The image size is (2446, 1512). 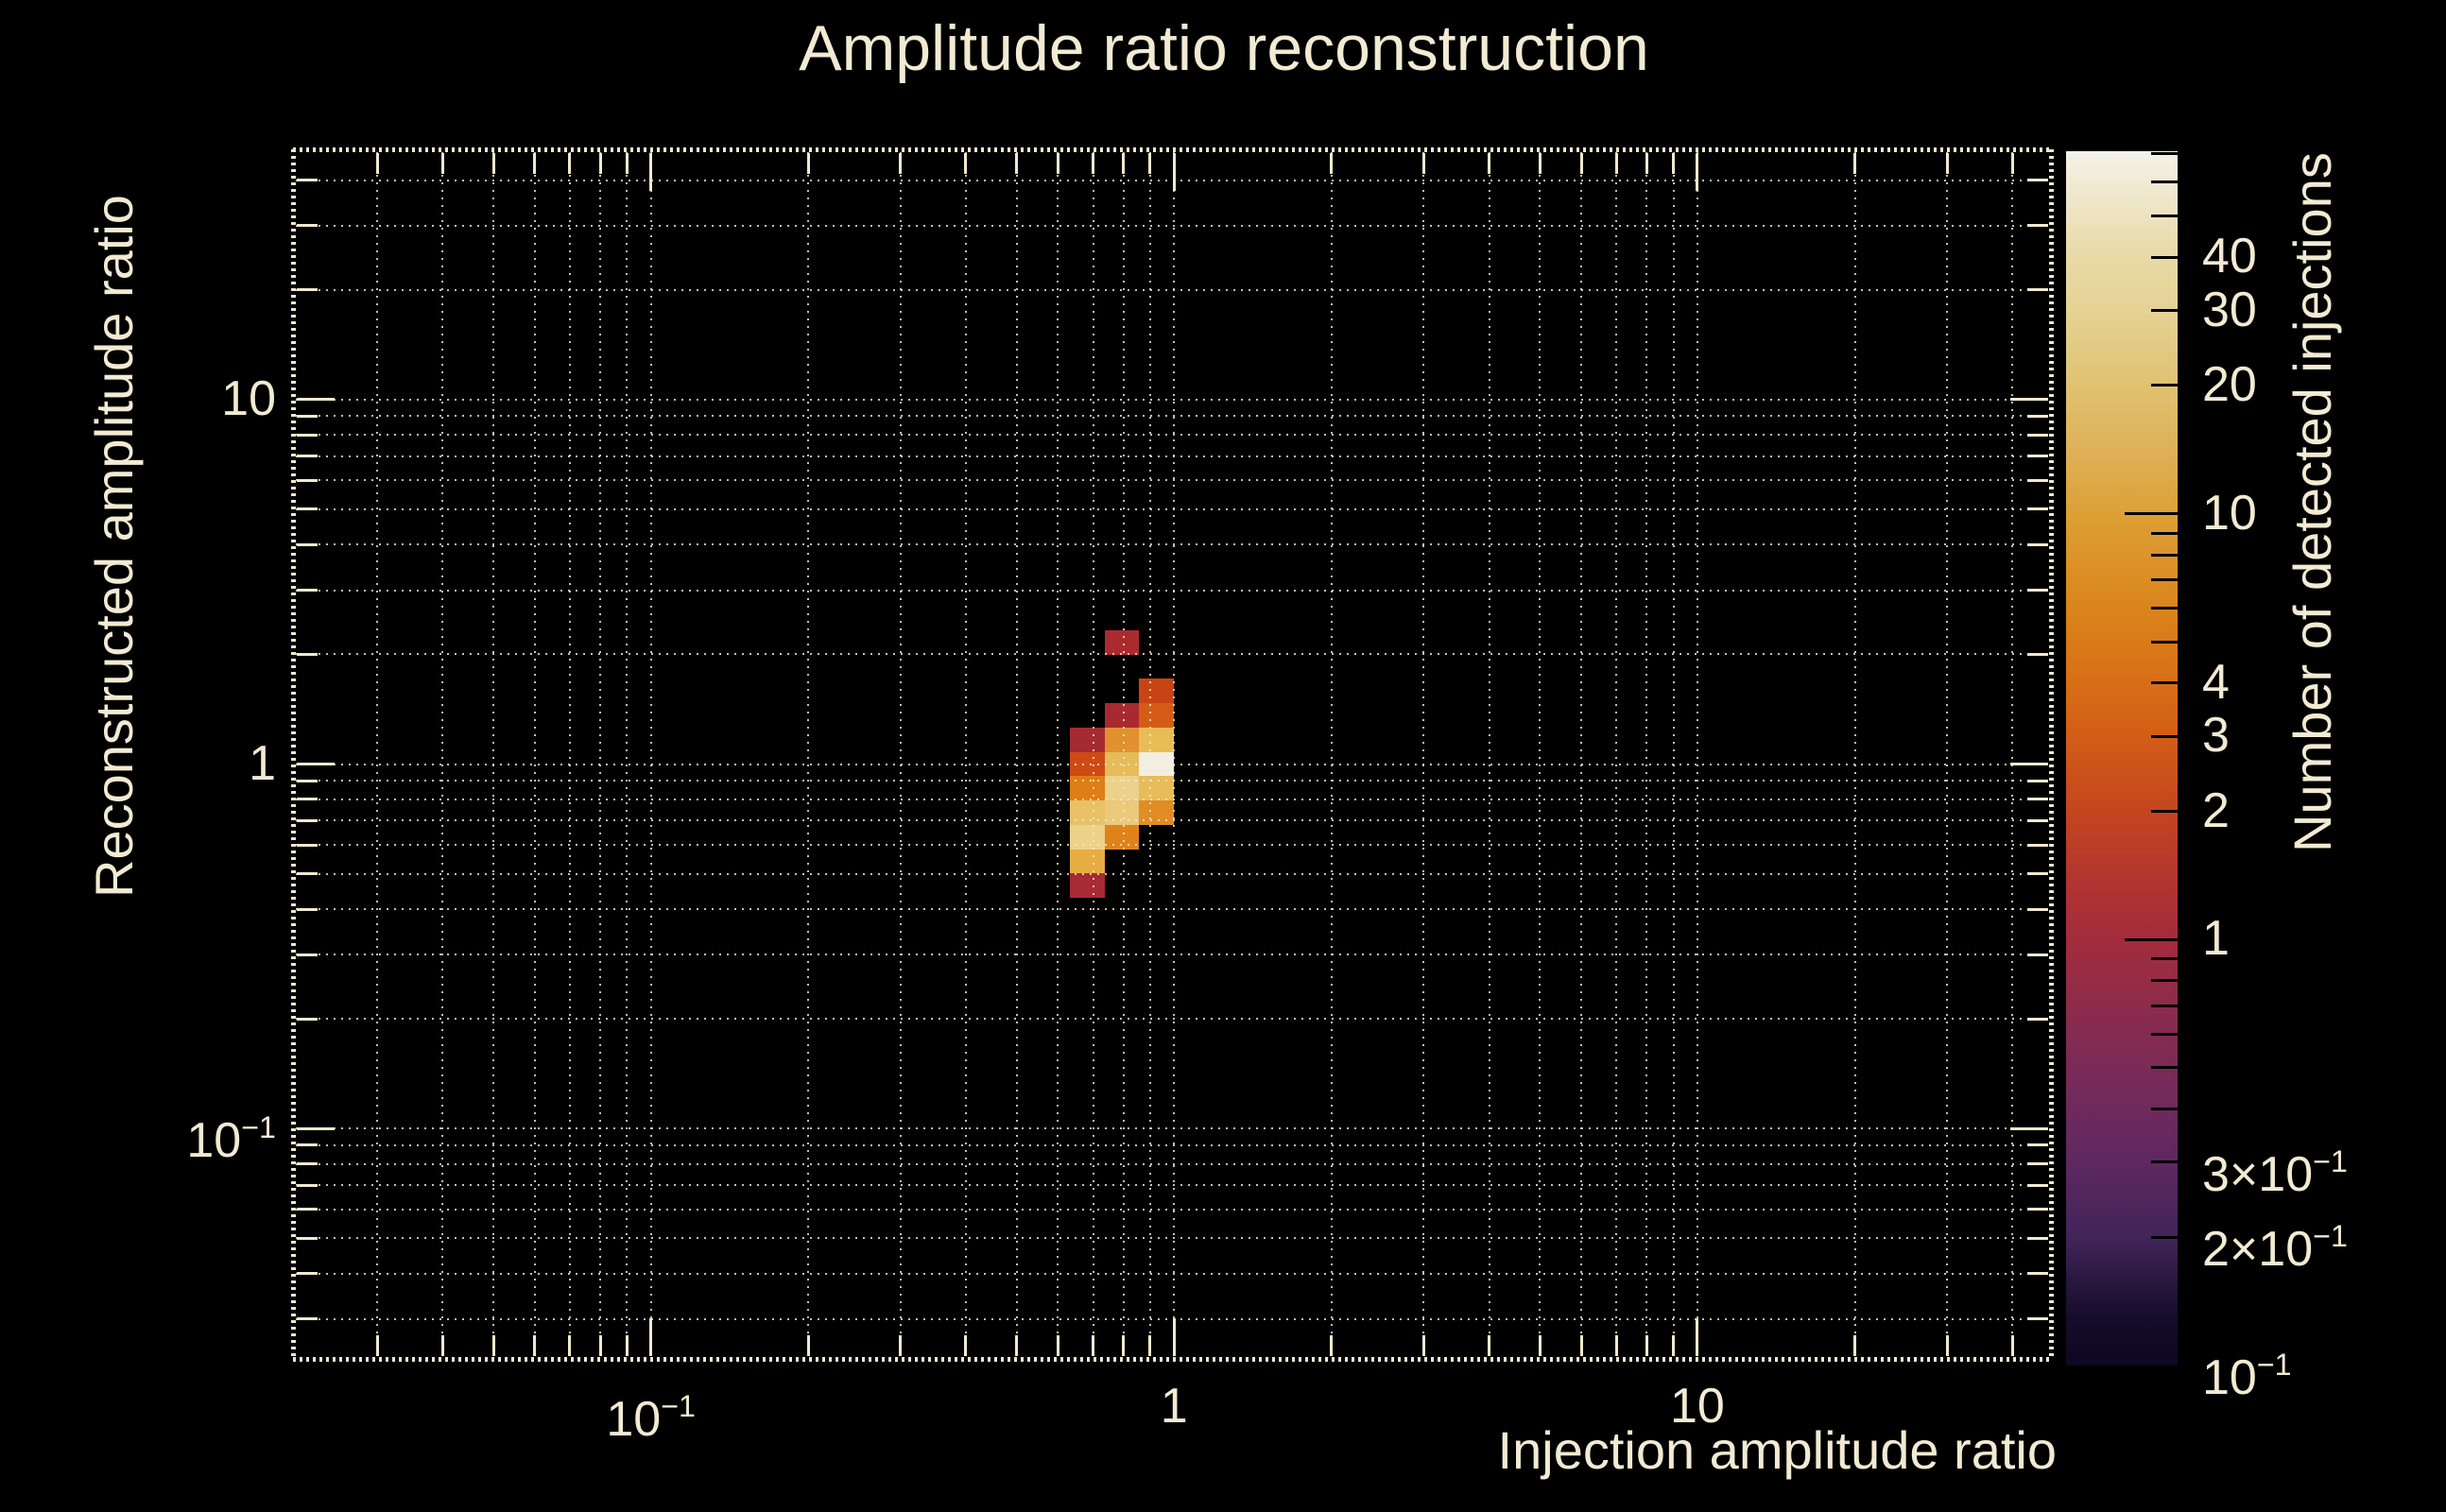 I want to click on colorbar-tick-label: 2×10⁻¹, so click(x=2275, y=1242).